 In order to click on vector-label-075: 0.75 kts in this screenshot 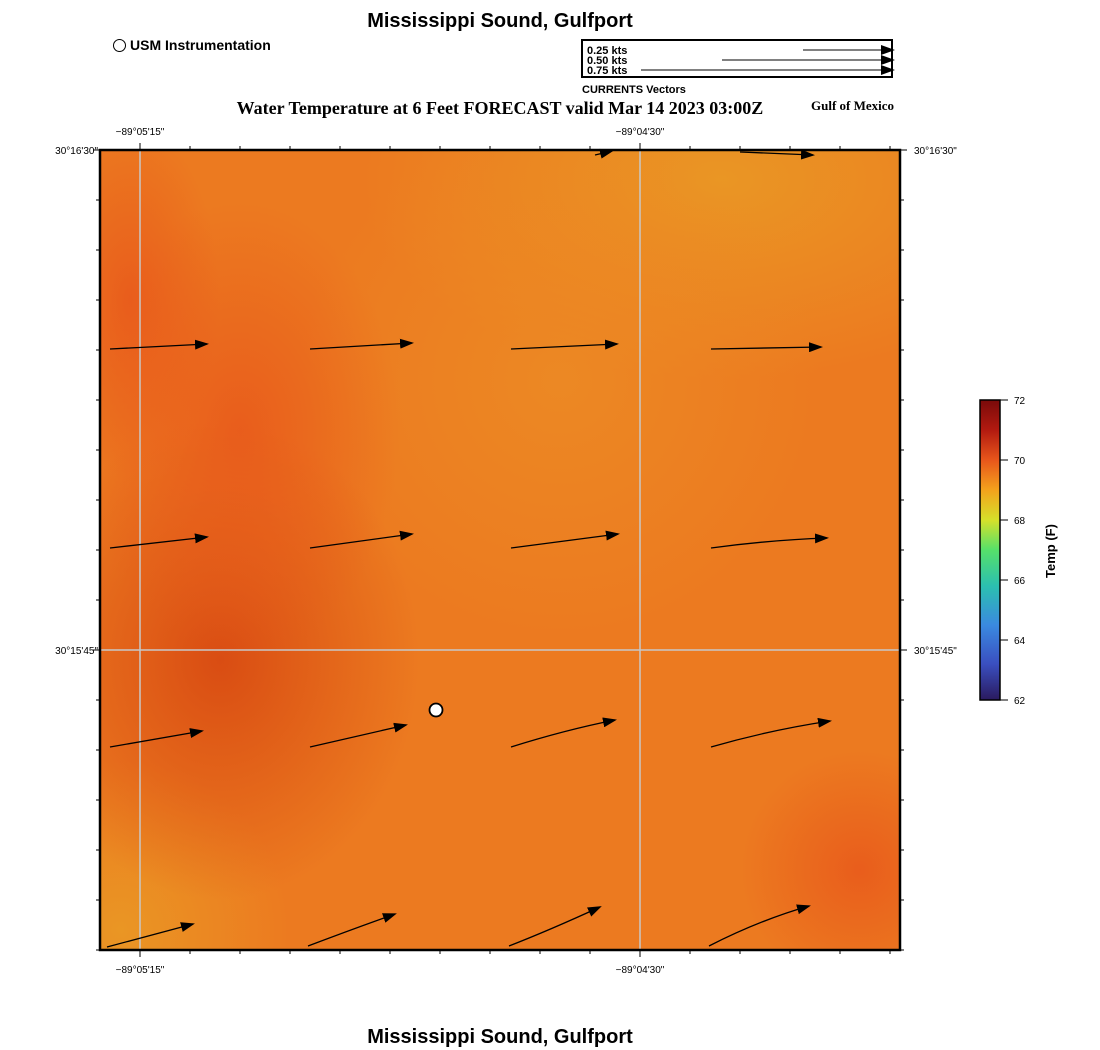, I will do `click(607, 71)`.